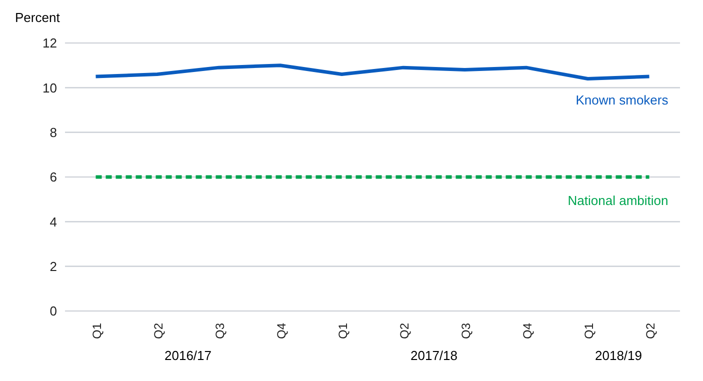 The width and height of the screenshot is (703, 381). Describe the element at coordinates (434, 355) in the screenshot. I see `text: 2017/18` at that location.